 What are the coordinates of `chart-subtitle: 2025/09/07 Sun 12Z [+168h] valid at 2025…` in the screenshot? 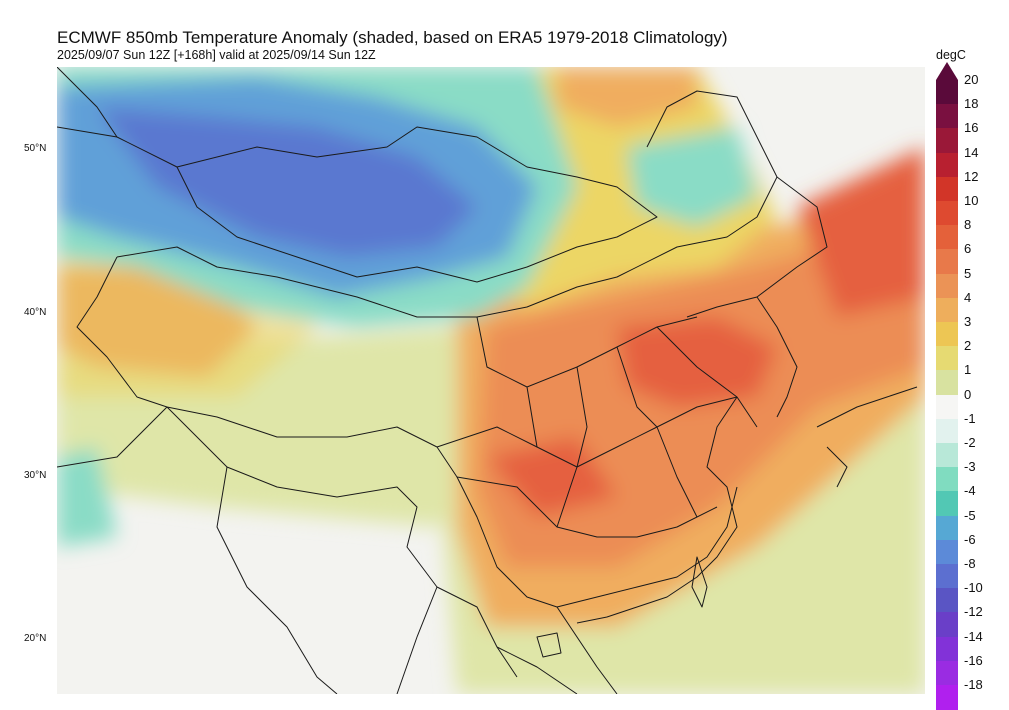 It's located at (216, 55).